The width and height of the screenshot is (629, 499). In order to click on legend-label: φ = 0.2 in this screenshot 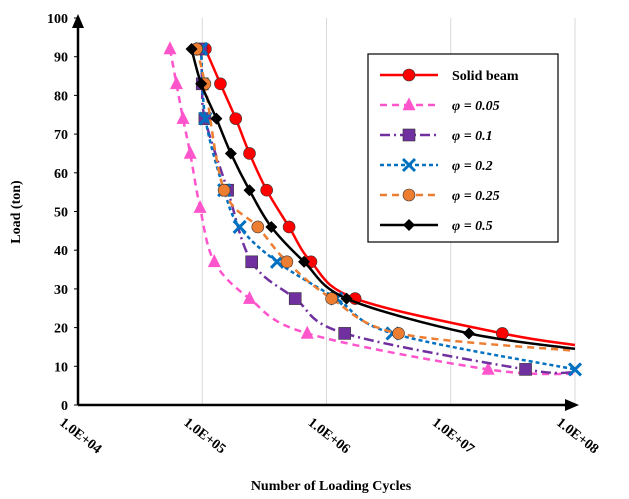, I will do `click(472, 166)`.